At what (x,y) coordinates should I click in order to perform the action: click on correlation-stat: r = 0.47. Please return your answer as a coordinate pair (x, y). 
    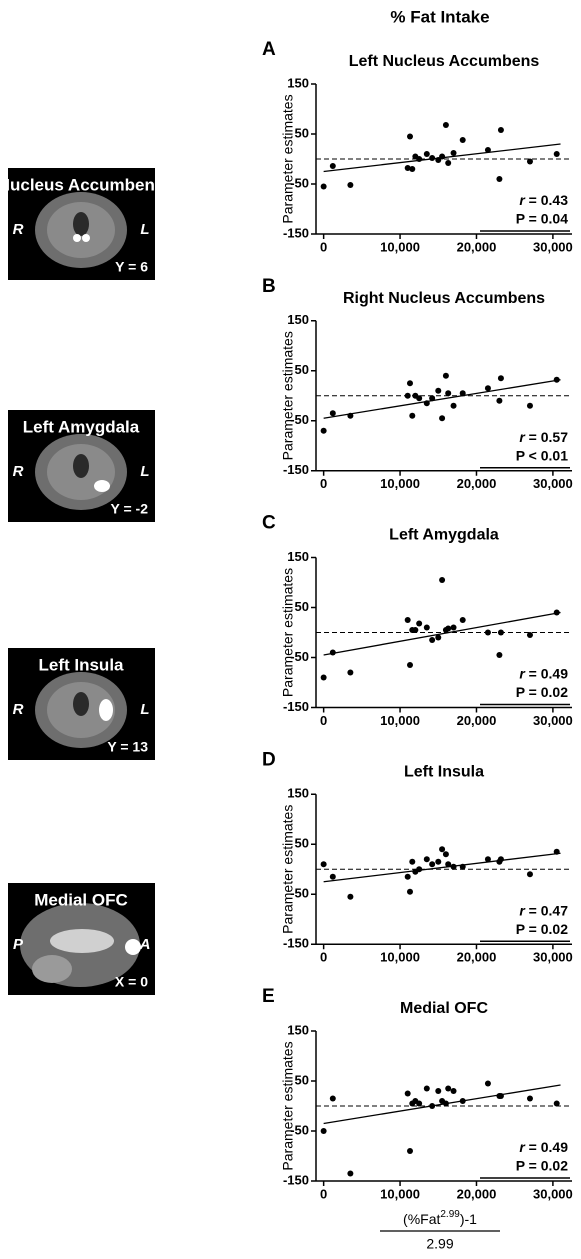
    Looking at the image, I should click on (543, 910).